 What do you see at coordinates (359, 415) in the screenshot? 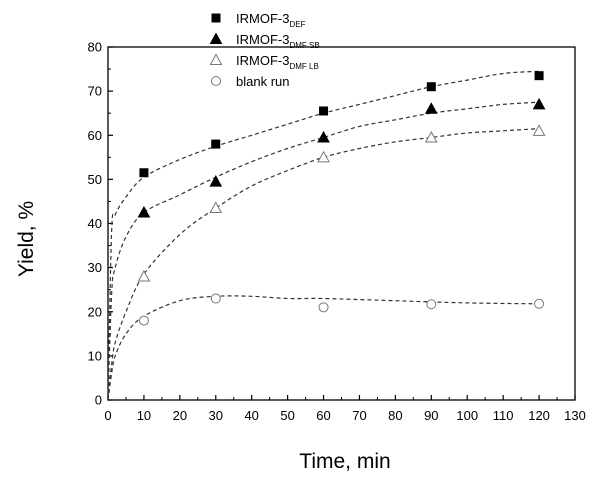
I see `x-tick-label: 70` at bounding box center [359, 415].